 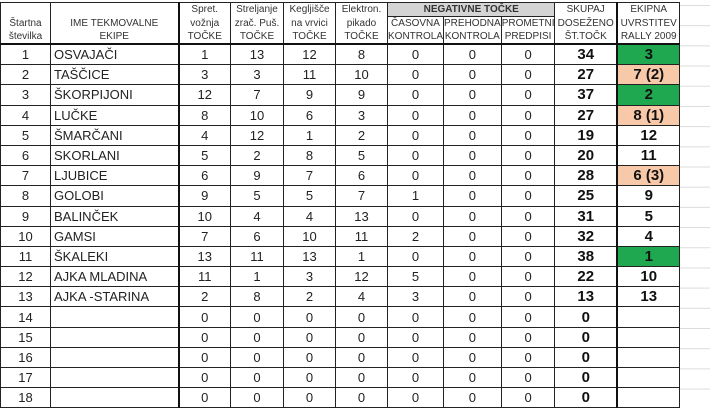 I want to click on cell-shooting: 5, so click(x=257, y=196).